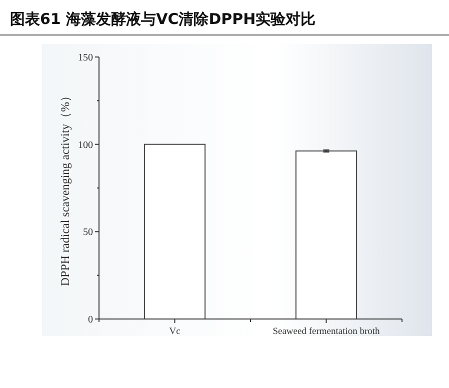 The width and height of the screenshot is (449, 388). I want to click on x-tick-label: Seaweed fermentation broth, so click(326, 332).